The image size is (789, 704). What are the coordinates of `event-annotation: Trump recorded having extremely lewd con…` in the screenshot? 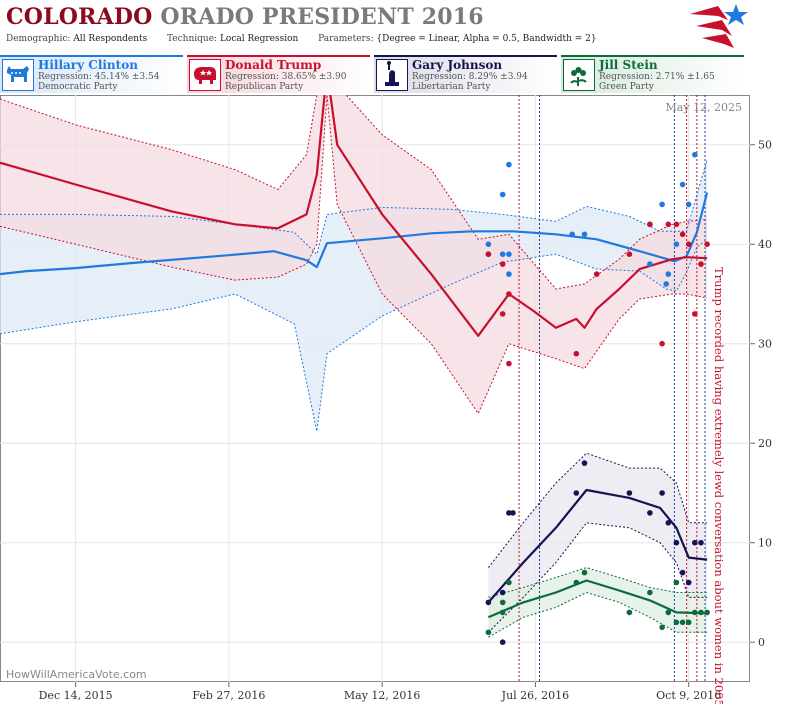 It's located at (719, 485).